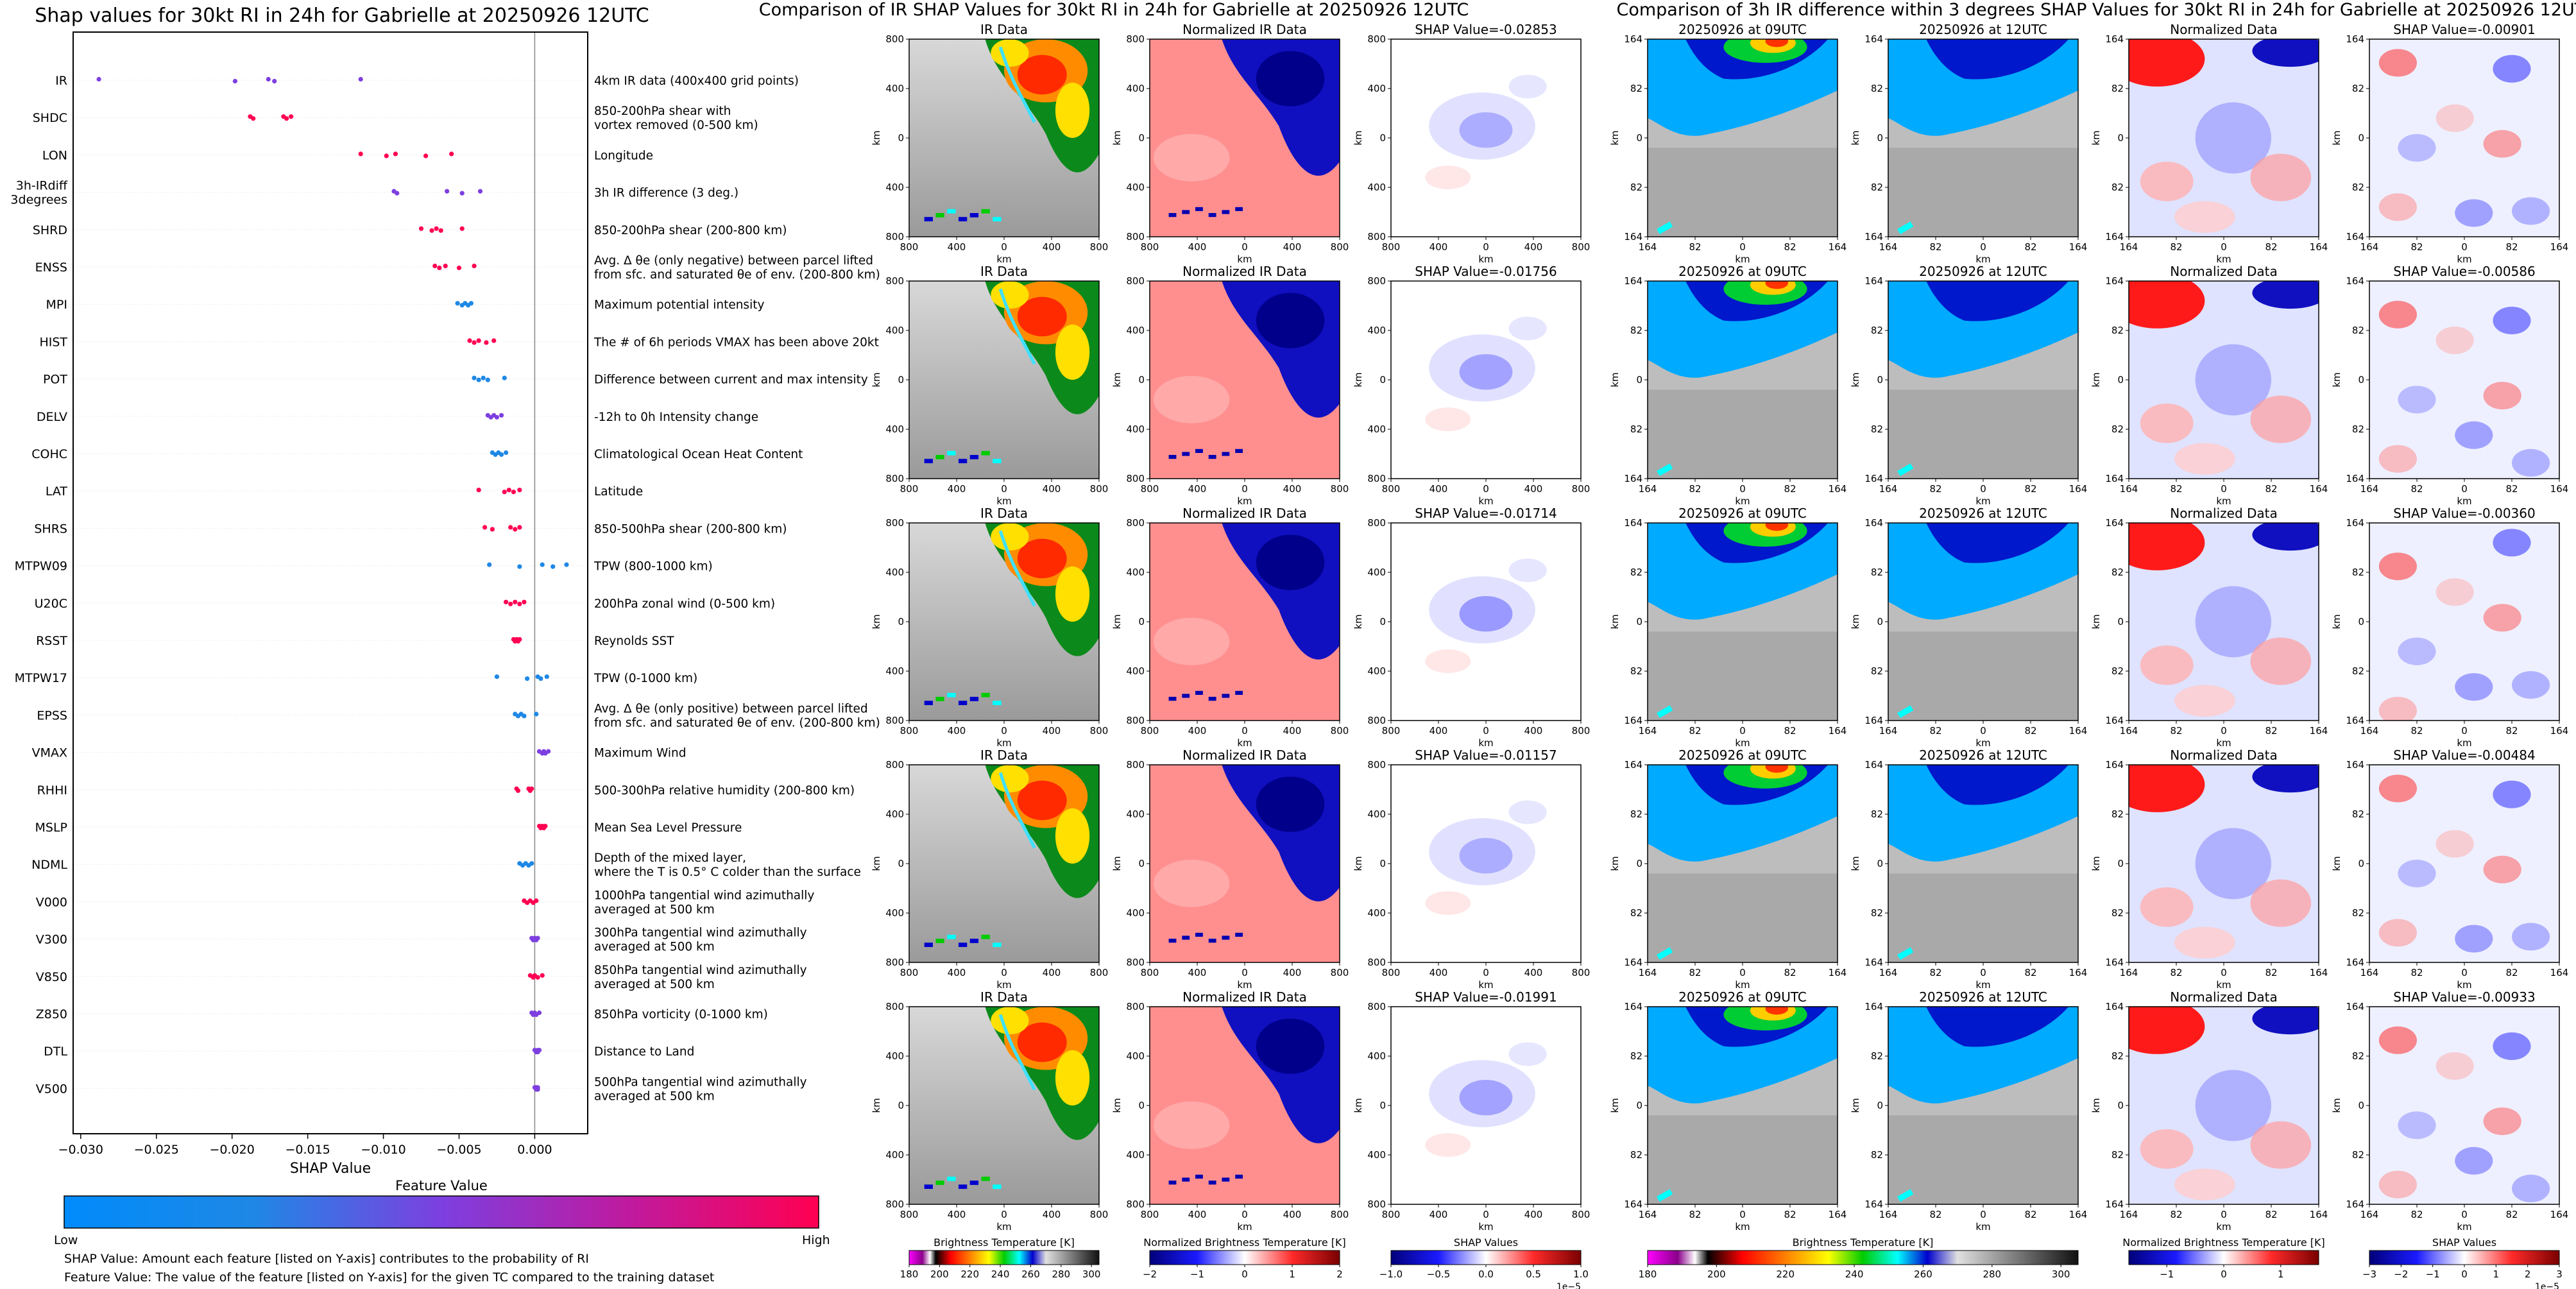 This screenshot has width=2576, height=1289. I want to click on panel-title: IR Data, so click(1004, 29).